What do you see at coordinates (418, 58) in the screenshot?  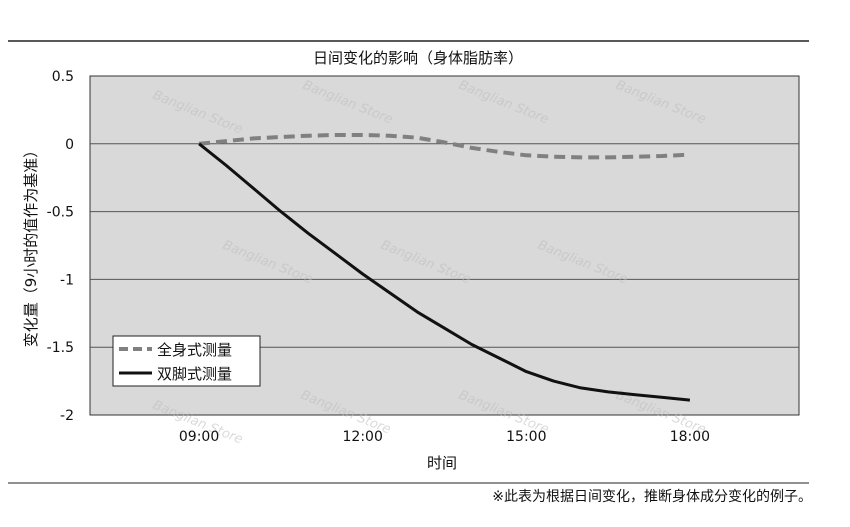 I see `chart-title: 日间变化的影响（身体脂肪率）` at bounding box center [418, 58].